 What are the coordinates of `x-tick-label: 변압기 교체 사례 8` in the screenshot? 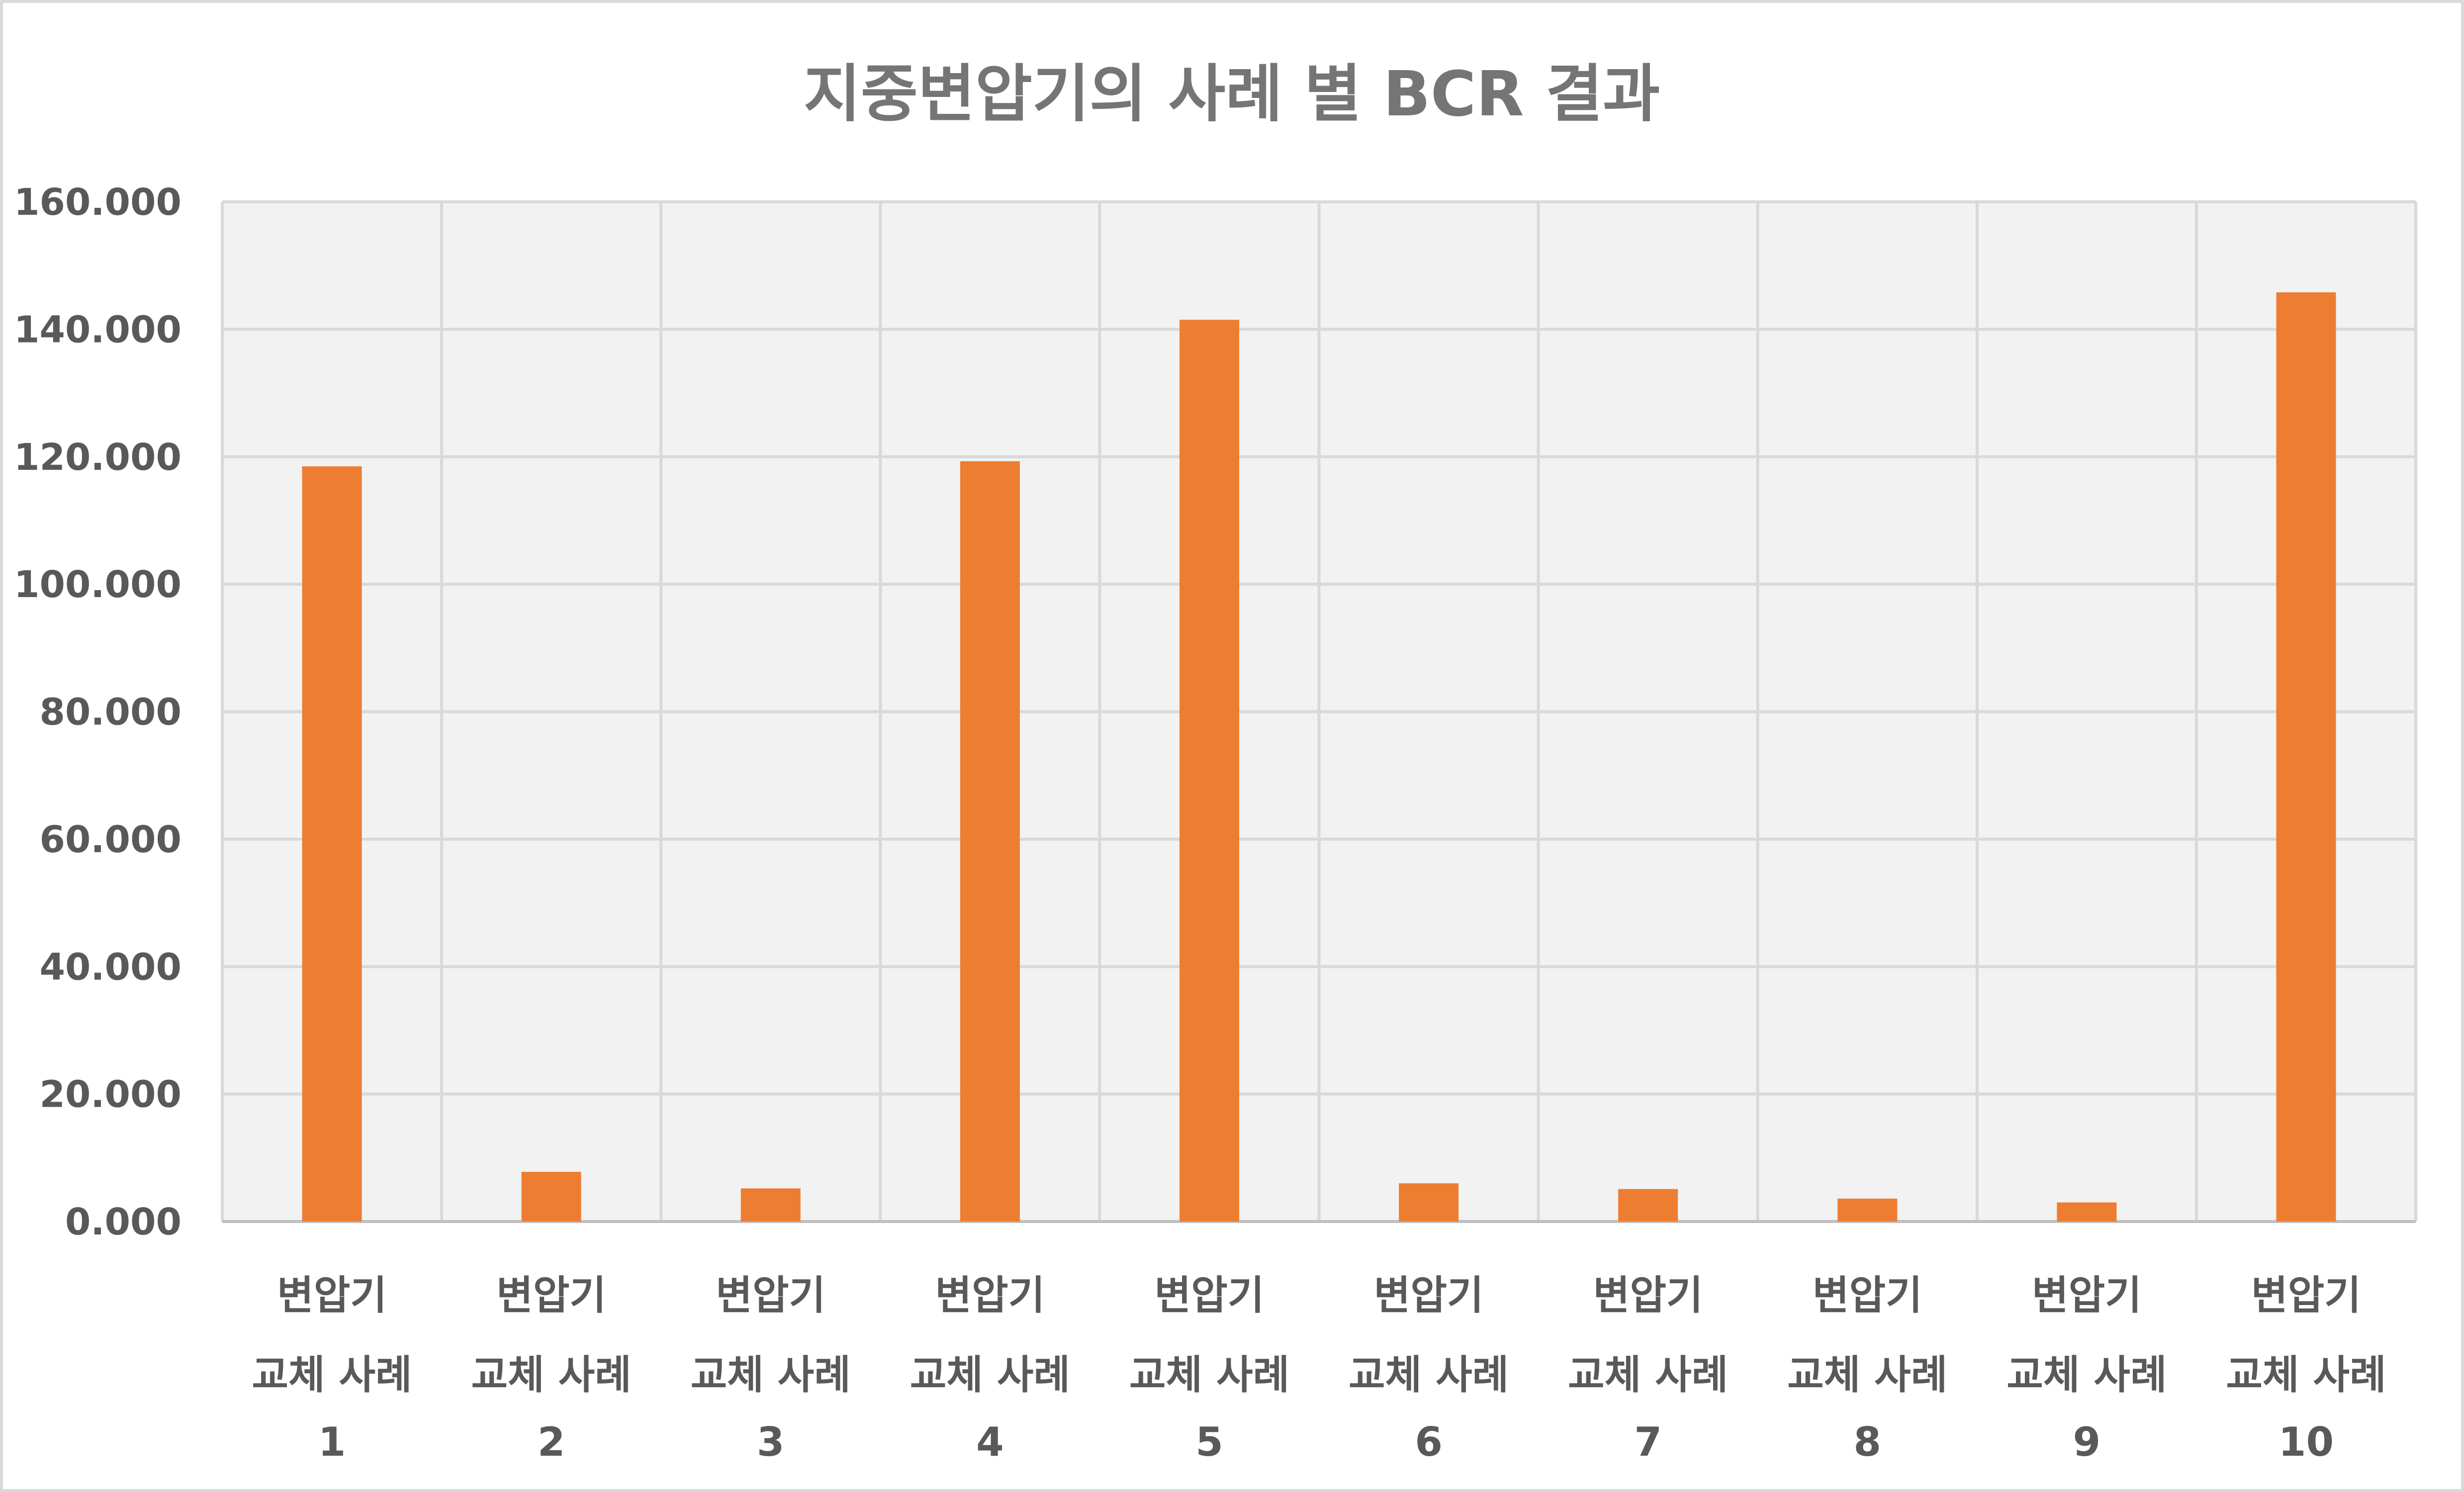 It's located at (1867, 1368).